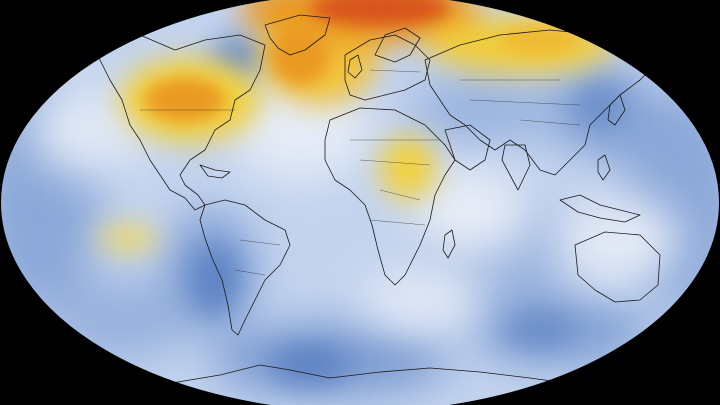 Image resolution: width=720 pixels, height=405 pixels. I want to click on japan-outline, so click(616, 110).